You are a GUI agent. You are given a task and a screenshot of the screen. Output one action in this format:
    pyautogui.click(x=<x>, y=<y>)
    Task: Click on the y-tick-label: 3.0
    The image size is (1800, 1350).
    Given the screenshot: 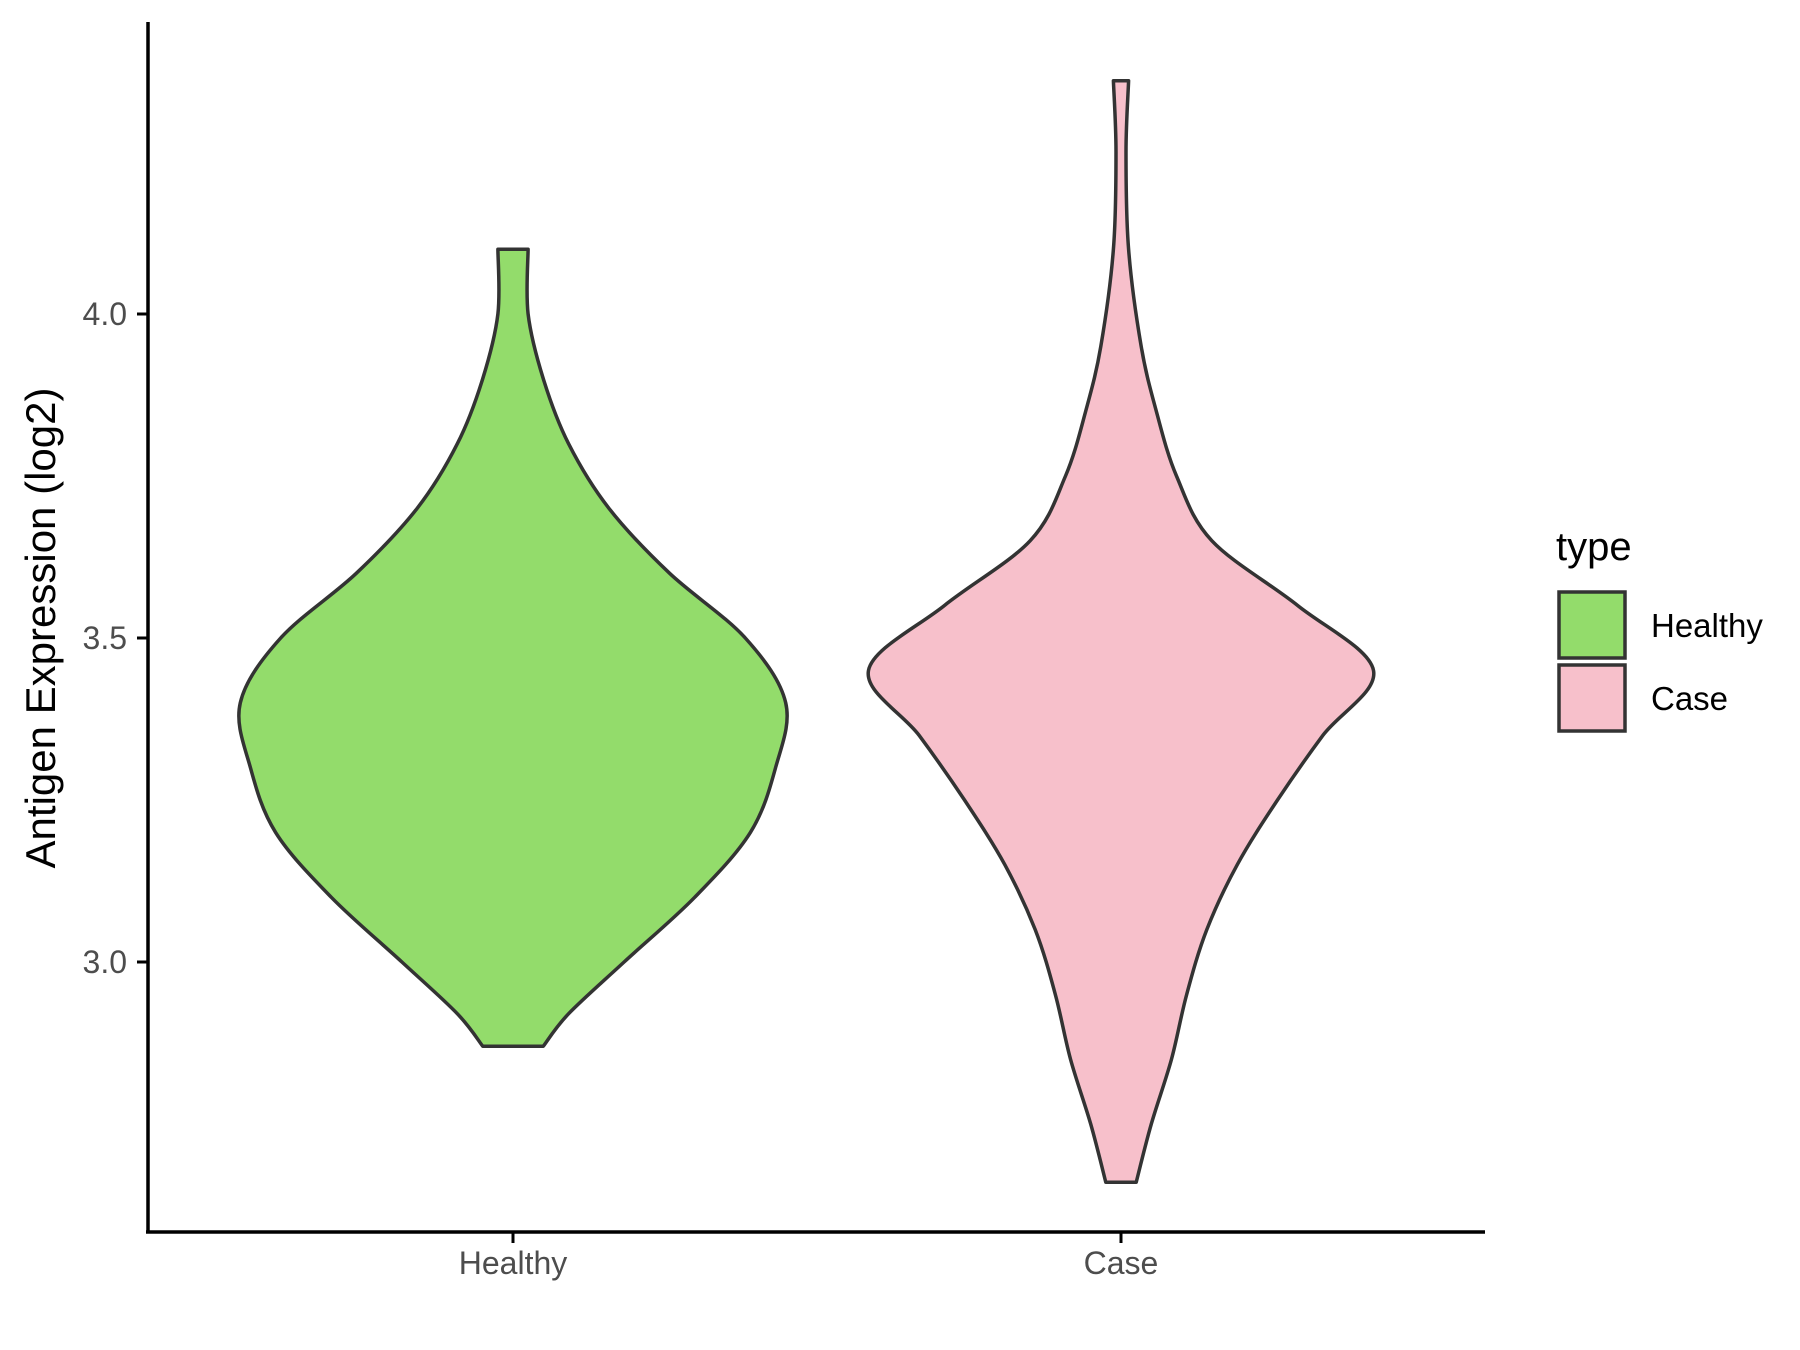 What is the action you would take?
    pyautogui.click(x=105, y=962)
    